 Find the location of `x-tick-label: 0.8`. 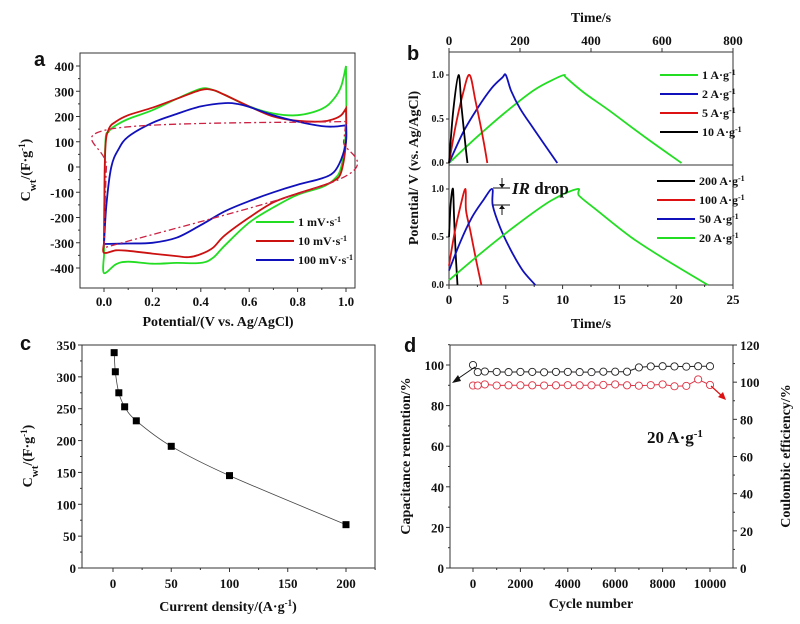

x-tick-label: 0.8 is located at coordinates (297, 301).